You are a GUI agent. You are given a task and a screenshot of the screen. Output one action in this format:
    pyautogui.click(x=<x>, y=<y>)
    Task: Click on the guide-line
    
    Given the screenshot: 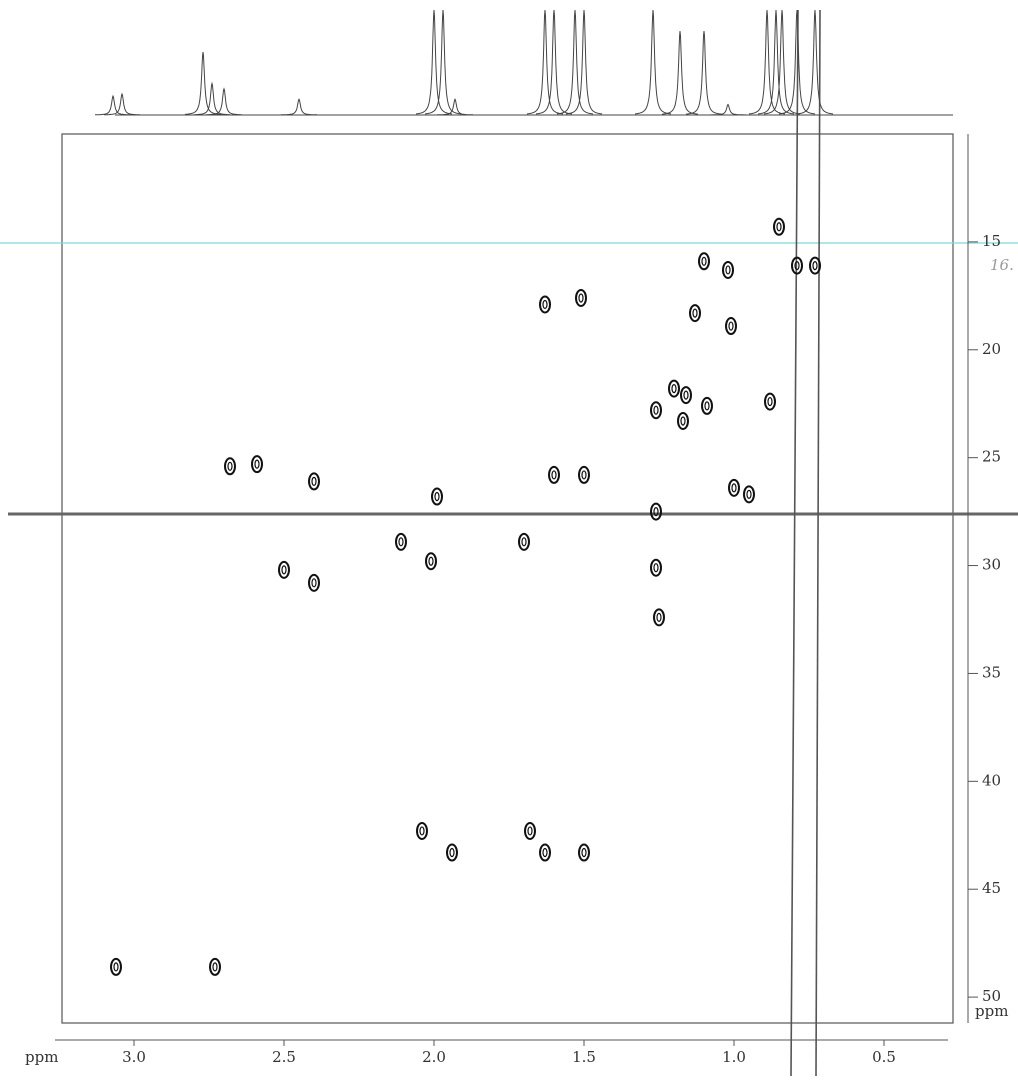 What is the action you would take?
    pyautogui.click(x=794, y=543)
    